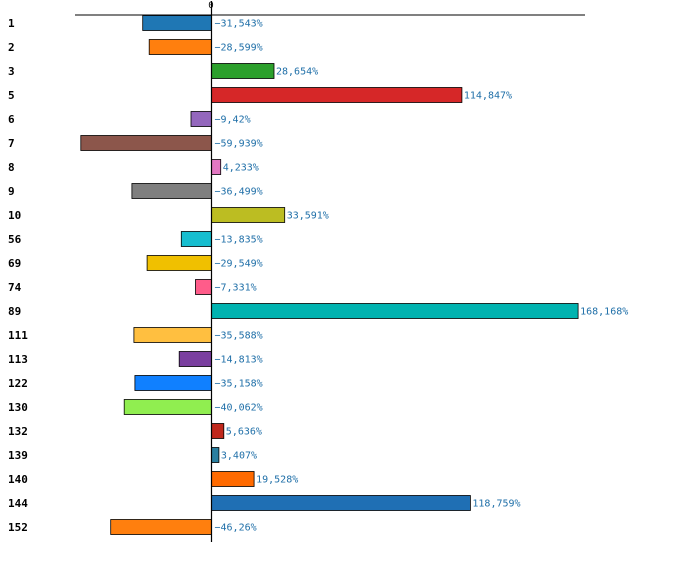 The image size is (700, 573). I want to click on value-label-74: −7,331%, so click(236, 288).